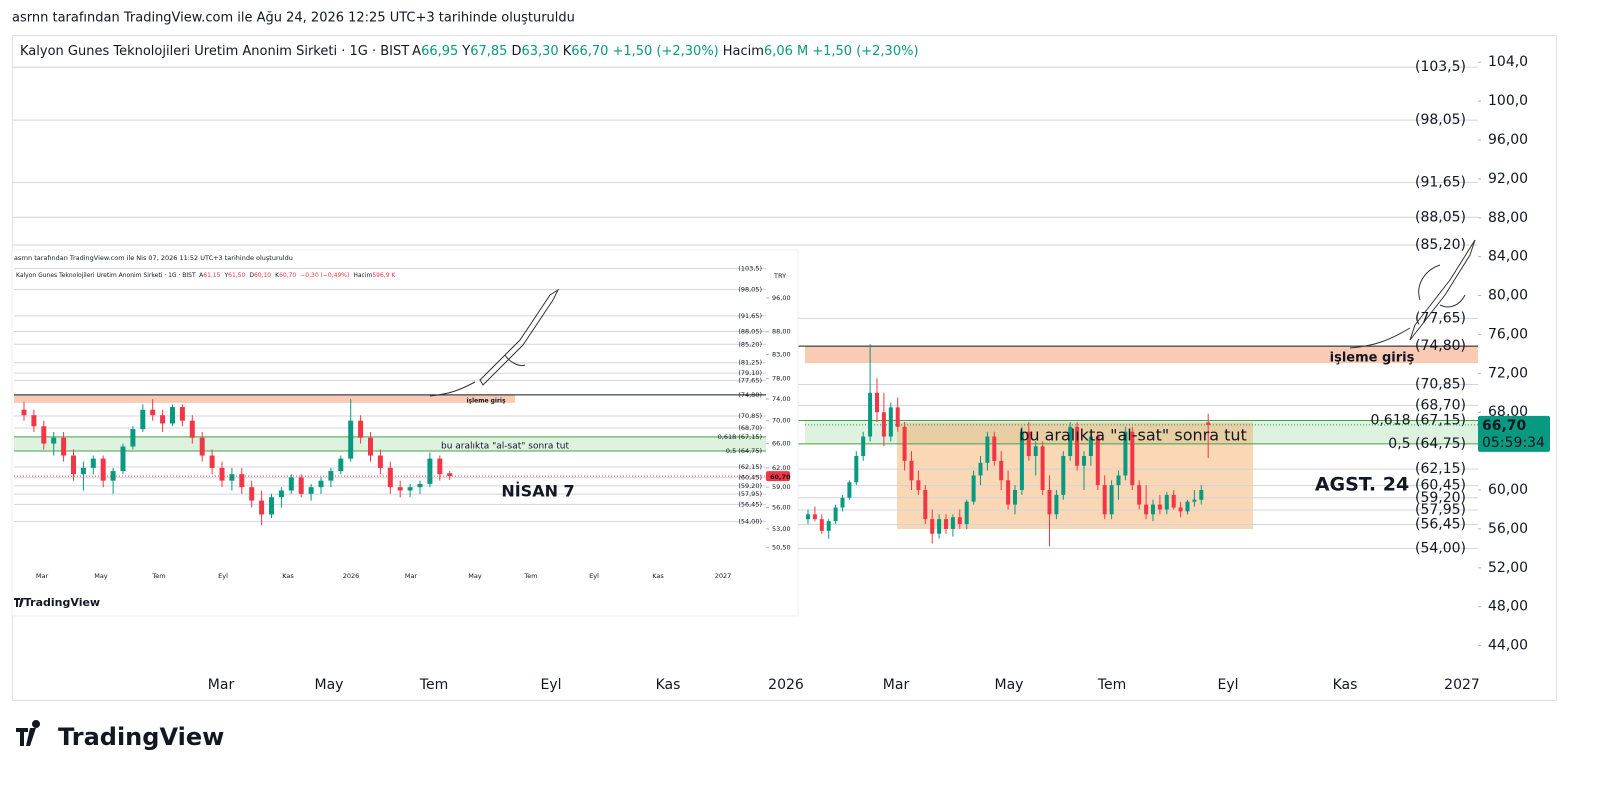  Describe the element at coordinates (141, 737) in the screenshot. I see `logo-text: TradingView` at that location.